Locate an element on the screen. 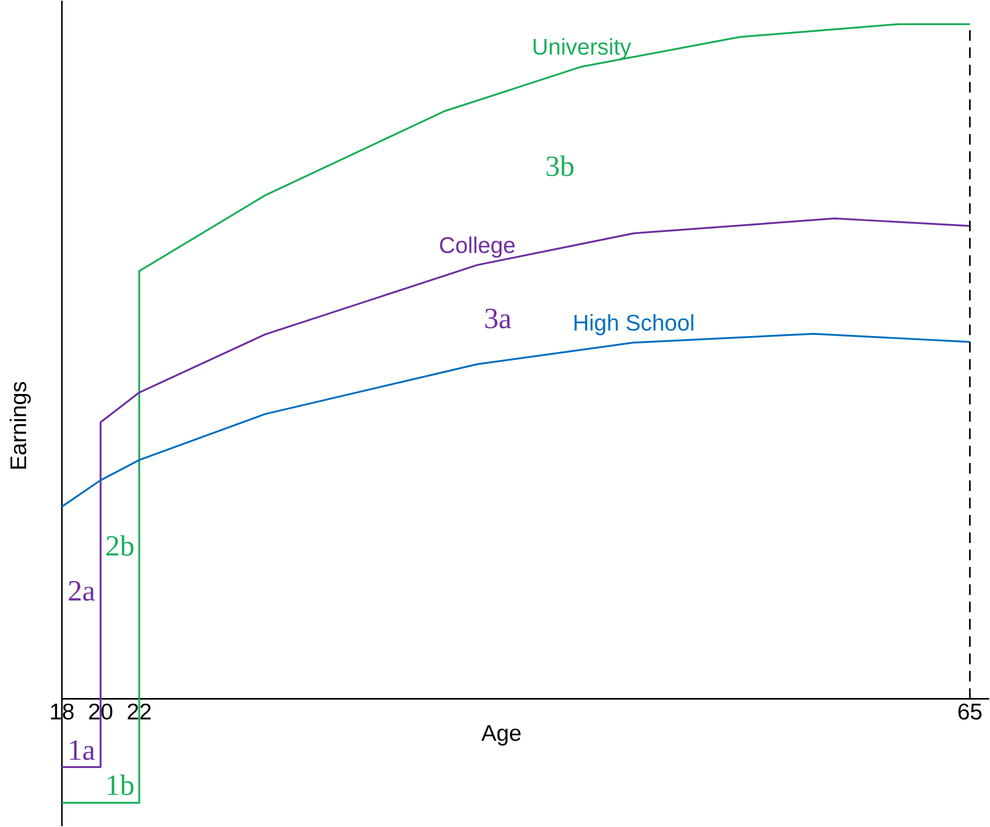 This screenshot has width=990, height=827. annotation: 2a is located at coordinates (81, 591).